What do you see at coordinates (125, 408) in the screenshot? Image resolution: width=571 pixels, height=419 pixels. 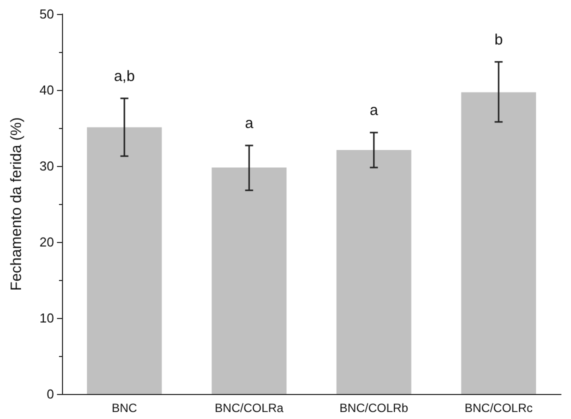 I see `x-tick-label: BNC` at bounding box center [125, 408].